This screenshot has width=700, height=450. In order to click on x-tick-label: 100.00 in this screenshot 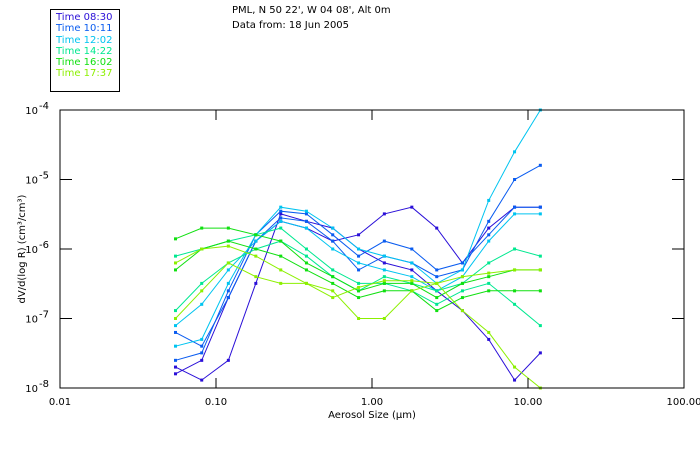, I will do `click(683, 402)`.